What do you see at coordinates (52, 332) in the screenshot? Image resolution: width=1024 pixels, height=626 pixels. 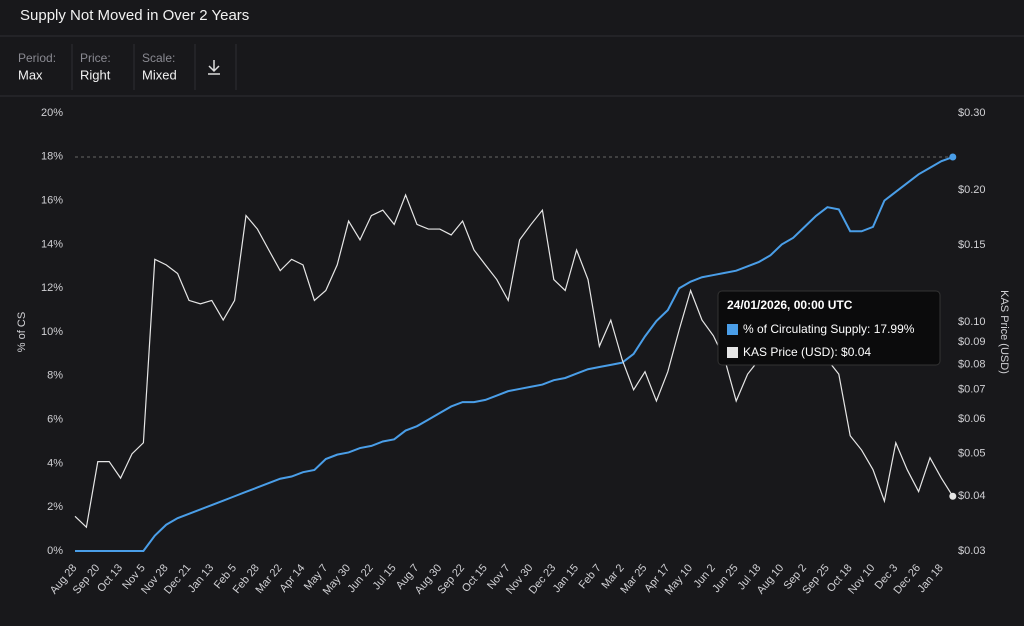 I see `y-tick-label: 10%` at bounding box center [52, 332].